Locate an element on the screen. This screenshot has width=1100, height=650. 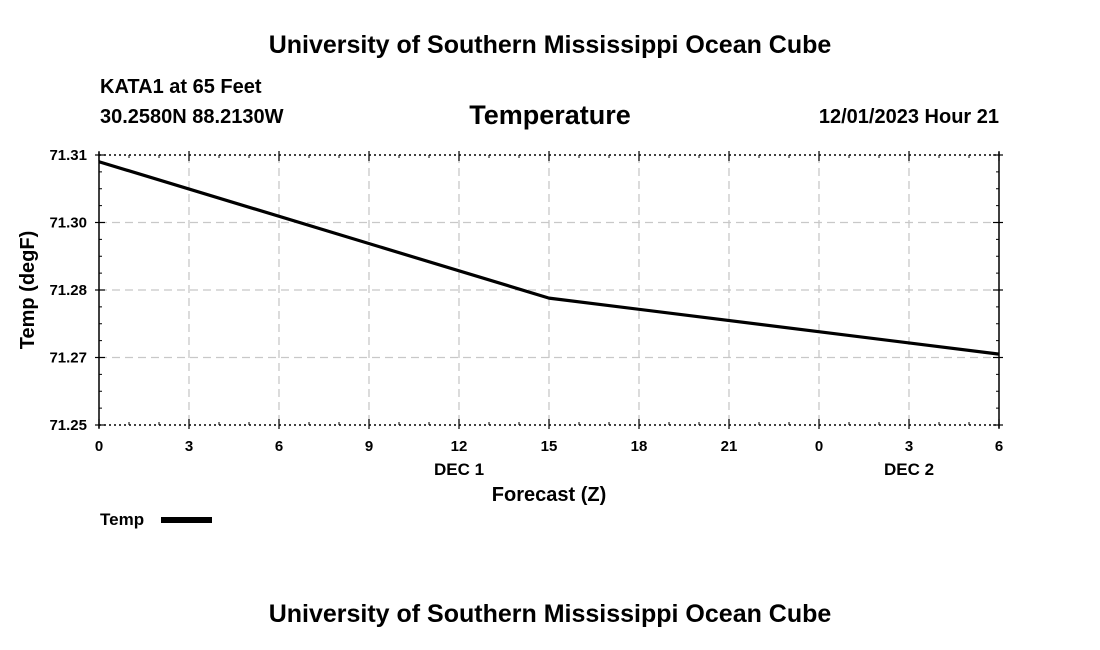
y-tick-label: 71.25 is located at coordinates (68, 425).